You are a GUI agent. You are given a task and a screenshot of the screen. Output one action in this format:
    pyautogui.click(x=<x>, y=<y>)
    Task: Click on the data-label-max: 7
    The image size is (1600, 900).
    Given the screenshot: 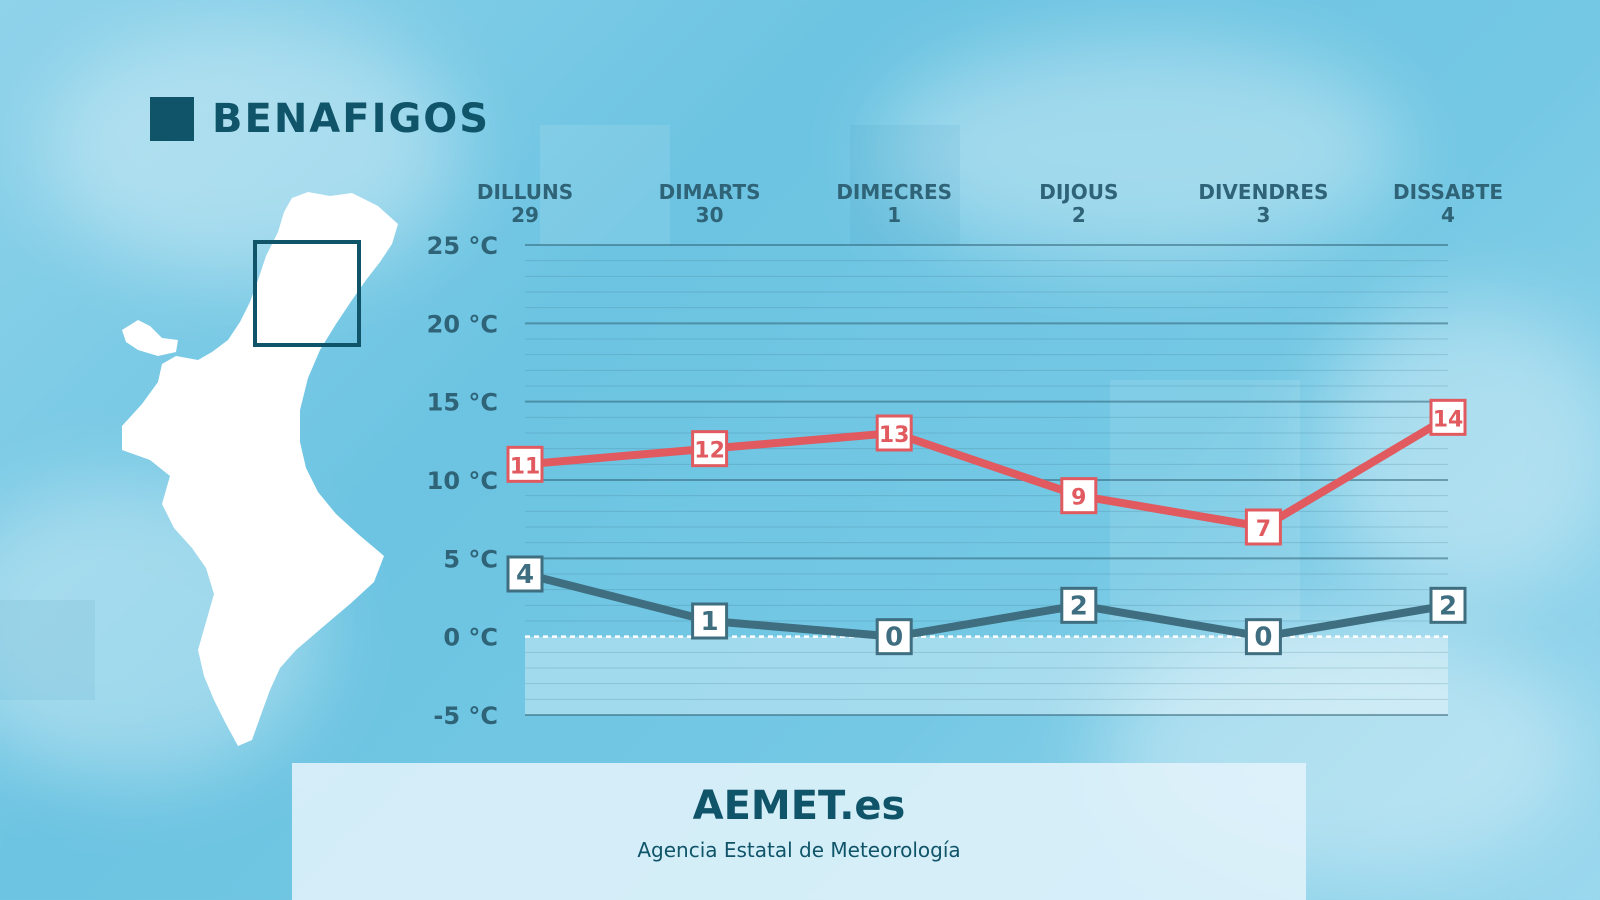 What is the action you would take?
    pyautogui.click(x=1263, y=529)
    